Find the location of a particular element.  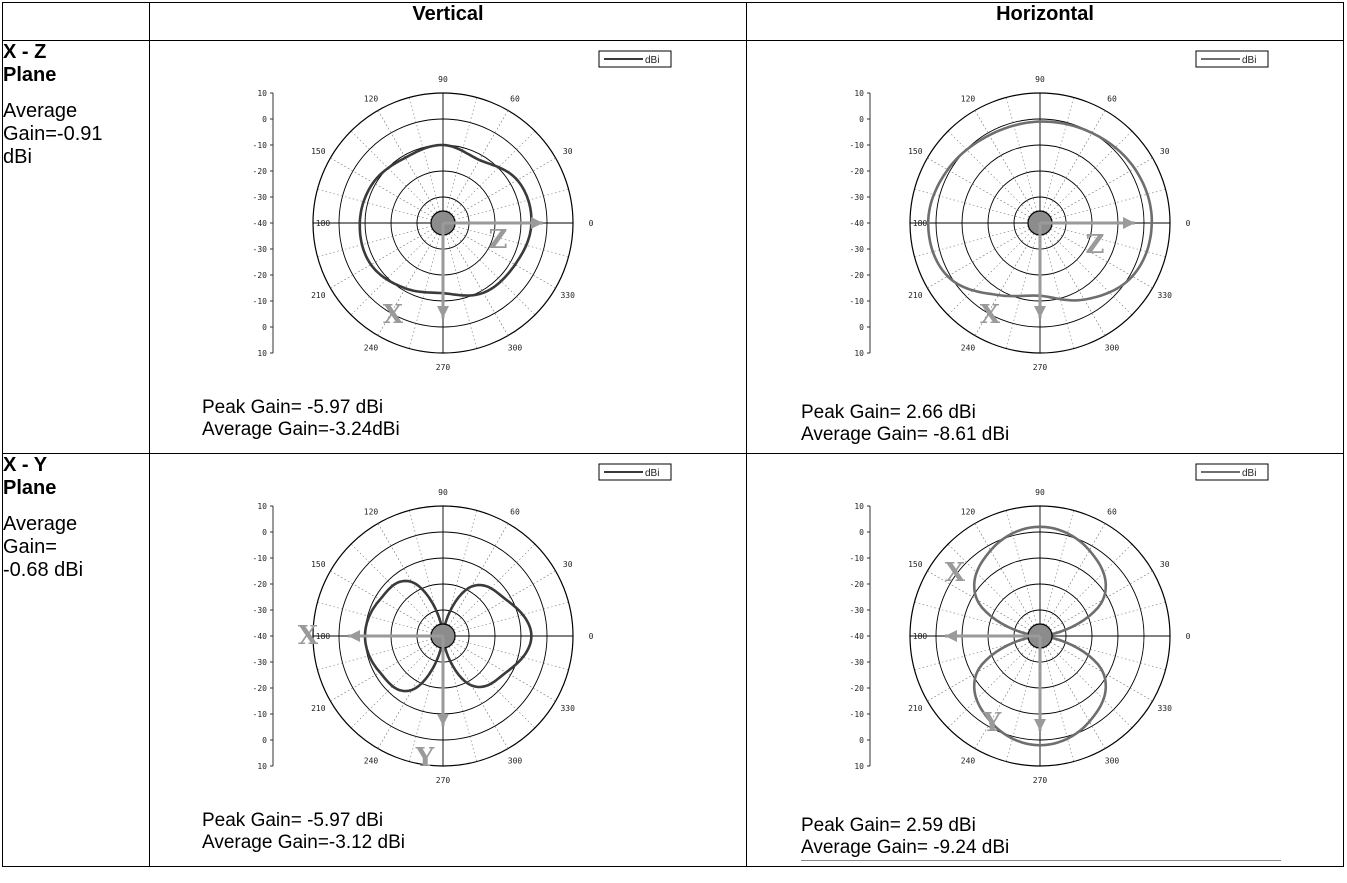

divider is located at coordinates (1041, 860).